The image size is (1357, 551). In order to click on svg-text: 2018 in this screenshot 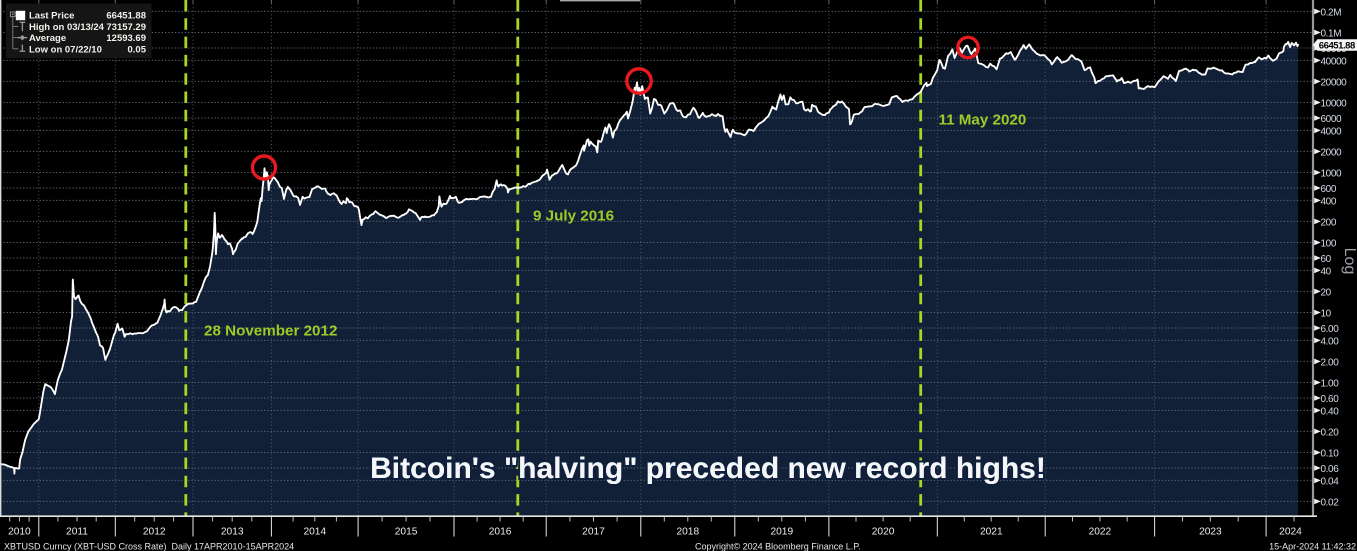, I will do `click(687, 532)`.